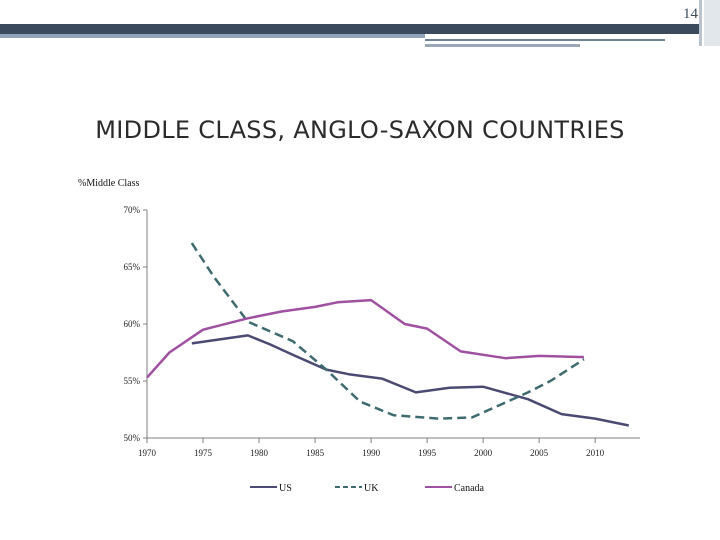  What do you see at coordinates (365, 338) in the screenshot?
I see `series-line-canada` at bounding box center [365, 338].